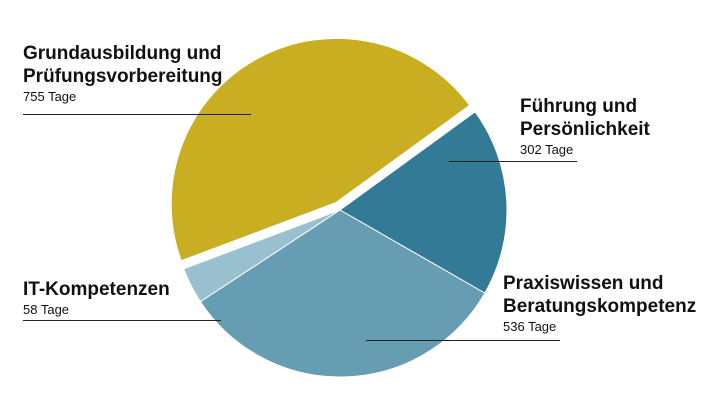  What do you see at coordinates (46, 309) in the screenshot?
I see `slice-value: 58 Tage` at bounding box center [46, 309].